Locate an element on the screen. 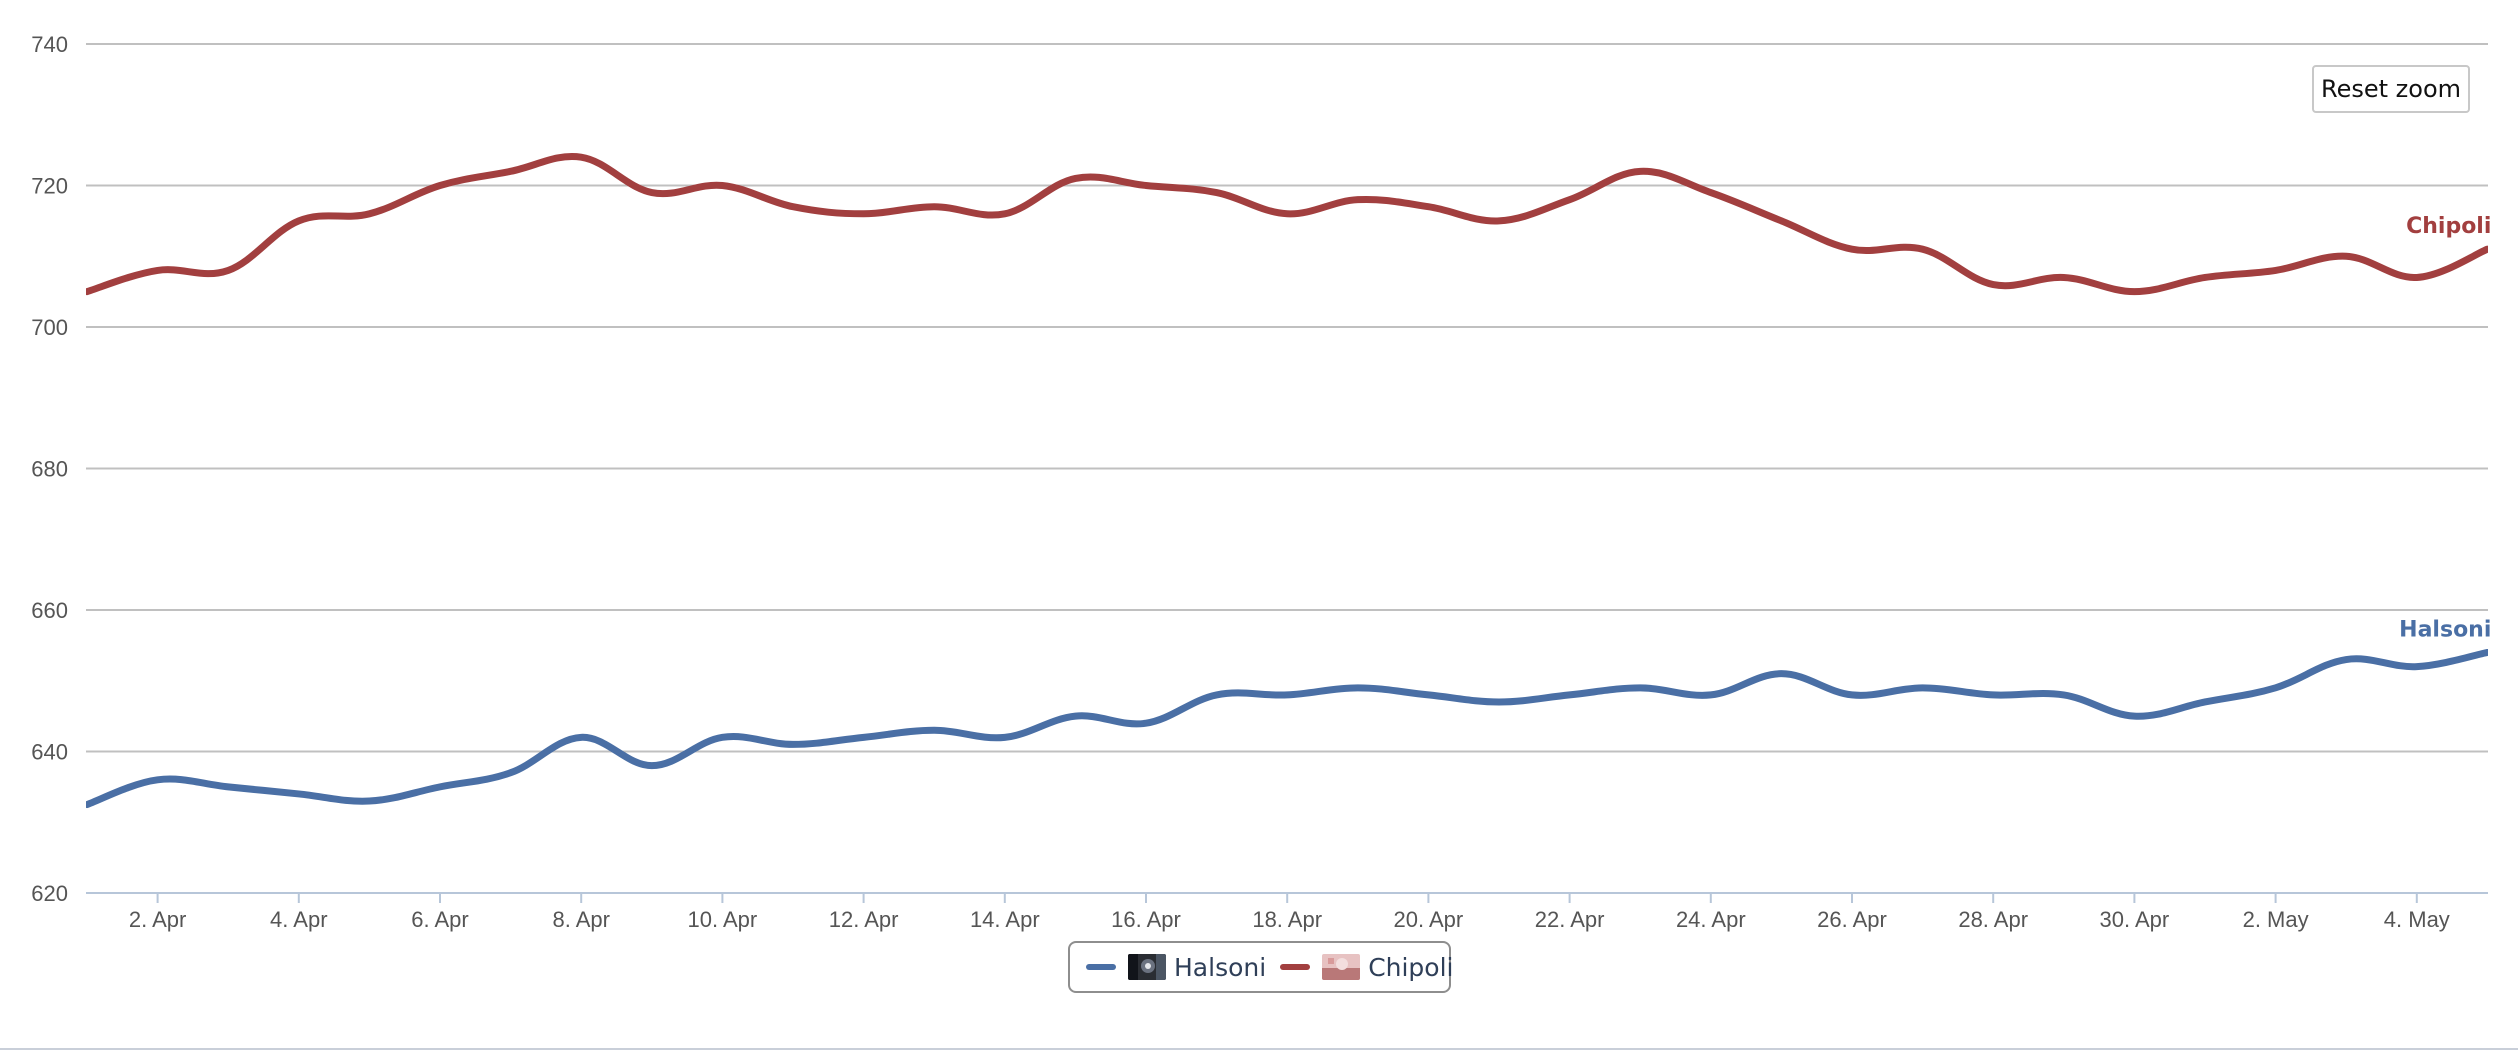 This screenshot has width=2518, height=1052. x-tick-label: 14. Apr is located at coordinates (1005, 919).